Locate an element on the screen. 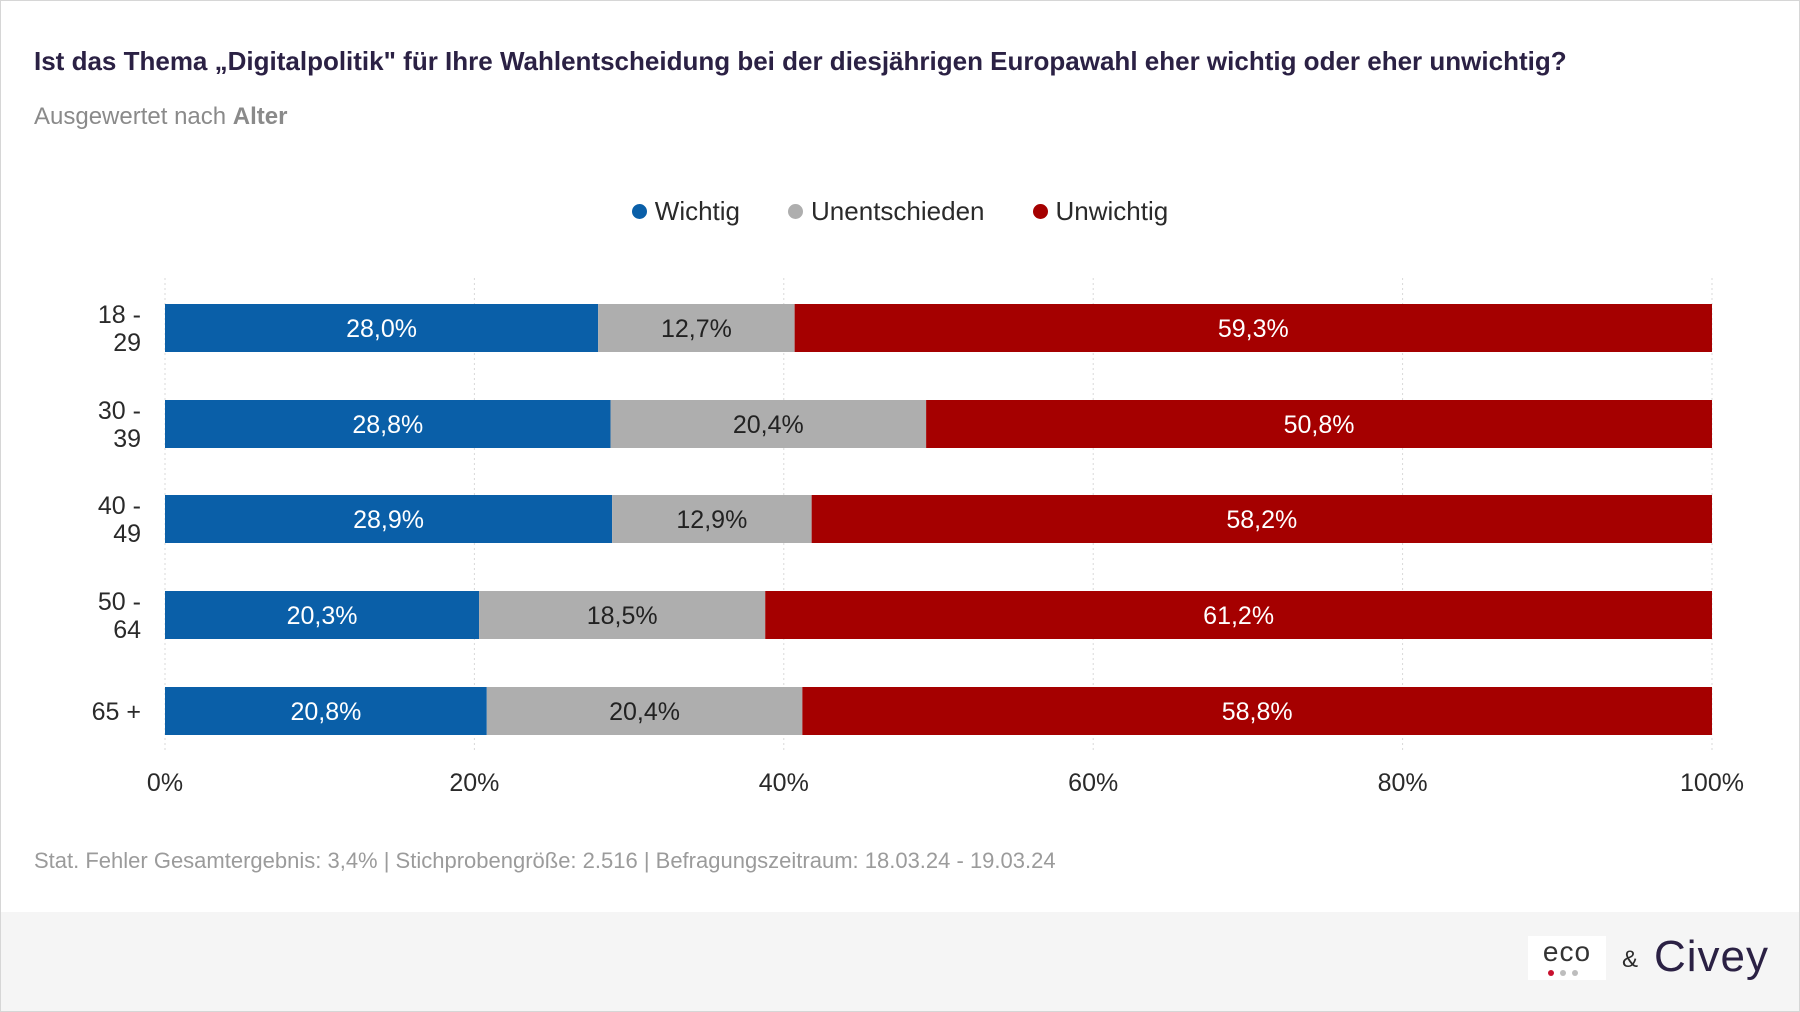 Image resolution: width=1800 pixels, height=1012 pixels. data-label: 12,7% is located at coordinates (696, 329).